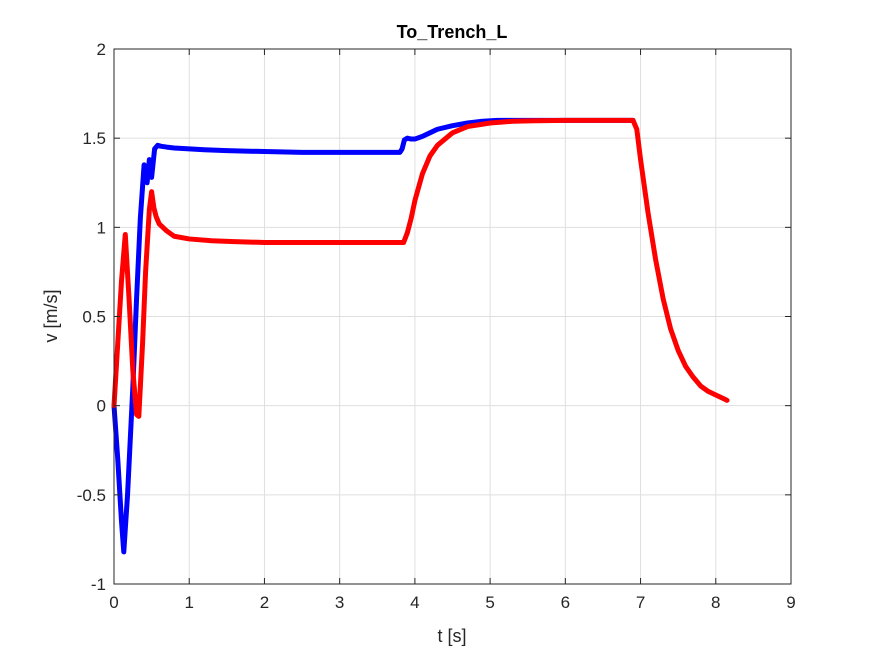 The image size is (875, 661). Describe the element at coordinates (489, 602) in the screenshot. I see `x-tick-label: 5` at that location.